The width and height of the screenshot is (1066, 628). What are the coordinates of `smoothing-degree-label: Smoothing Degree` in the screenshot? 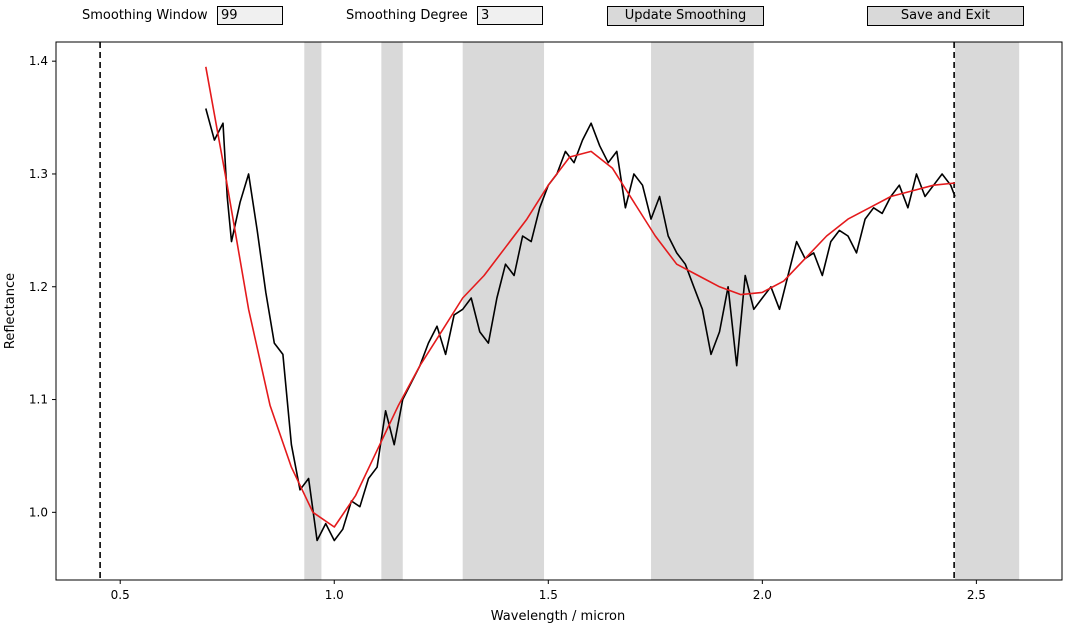 It's located at (407, 15).